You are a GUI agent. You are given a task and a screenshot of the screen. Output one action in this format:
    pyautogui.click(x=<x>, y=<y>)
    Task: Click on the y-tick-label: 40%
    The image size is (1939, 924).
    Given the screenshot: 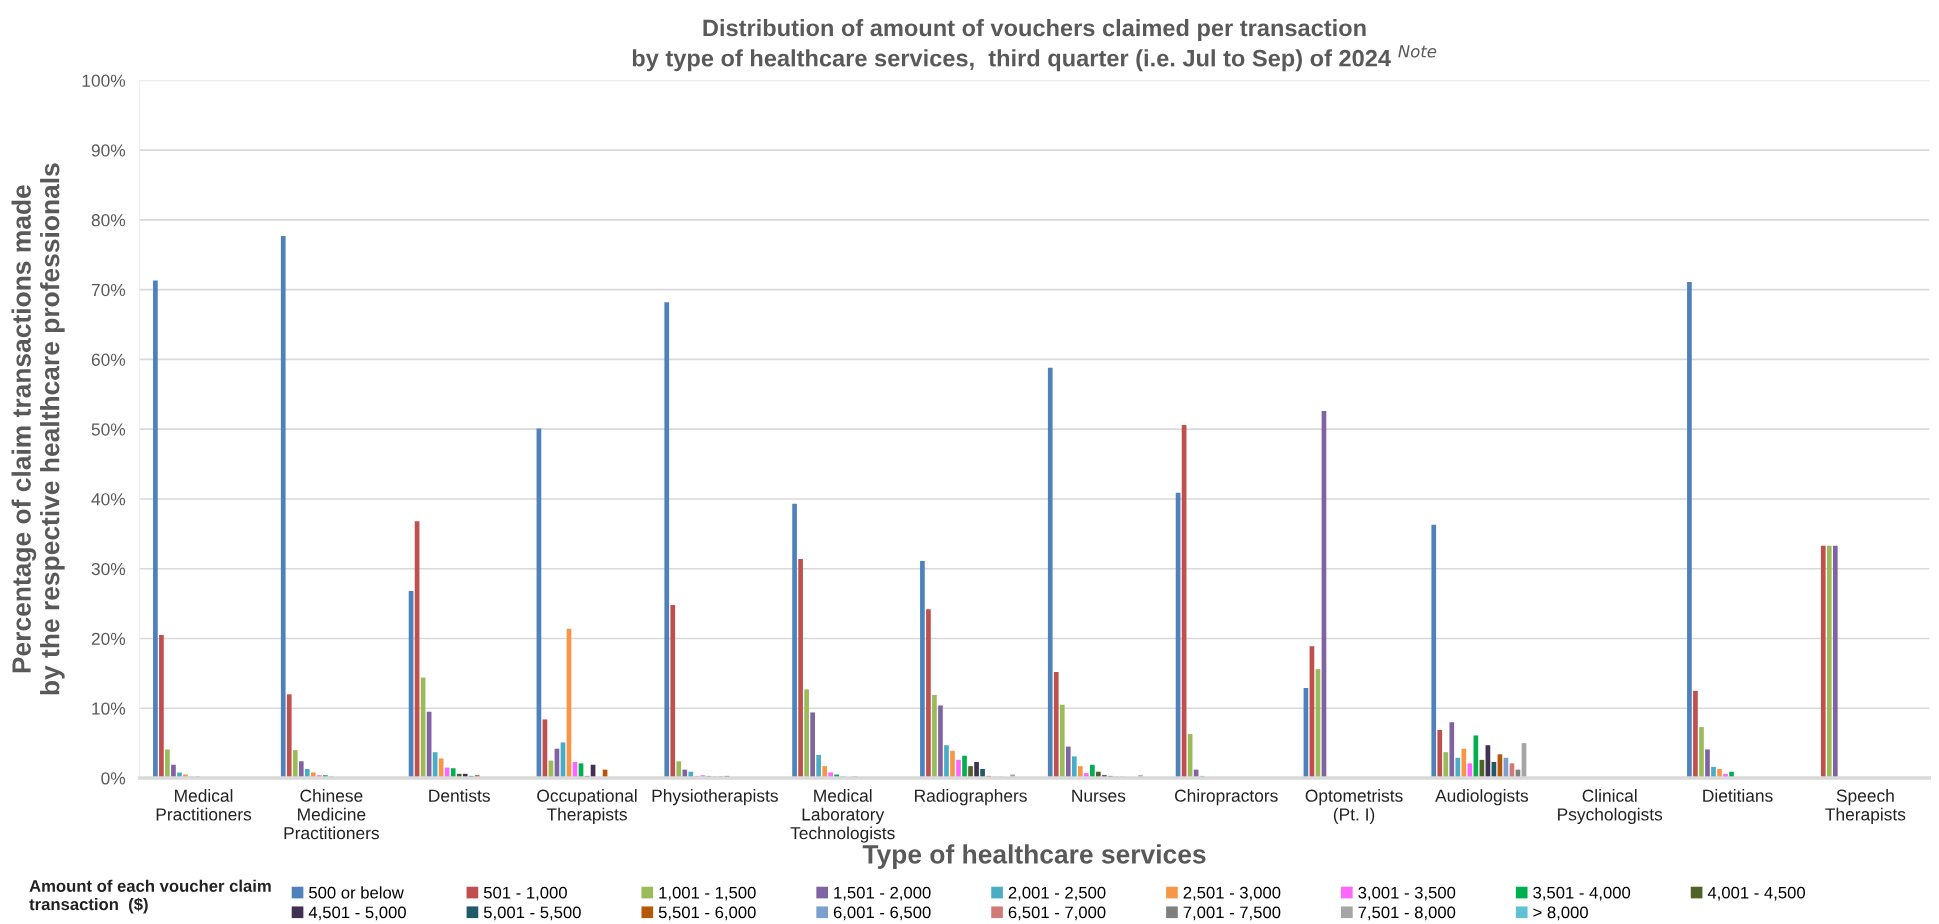 What is the action you would take?
    pyautogui.click(x=108, y=499)
    